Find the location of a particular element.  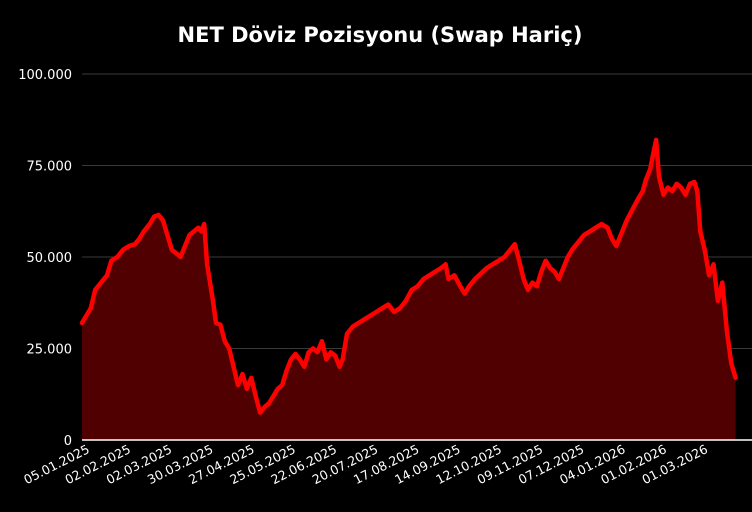

y-tick-label: 50.000 is located at coordinates (50, 258).